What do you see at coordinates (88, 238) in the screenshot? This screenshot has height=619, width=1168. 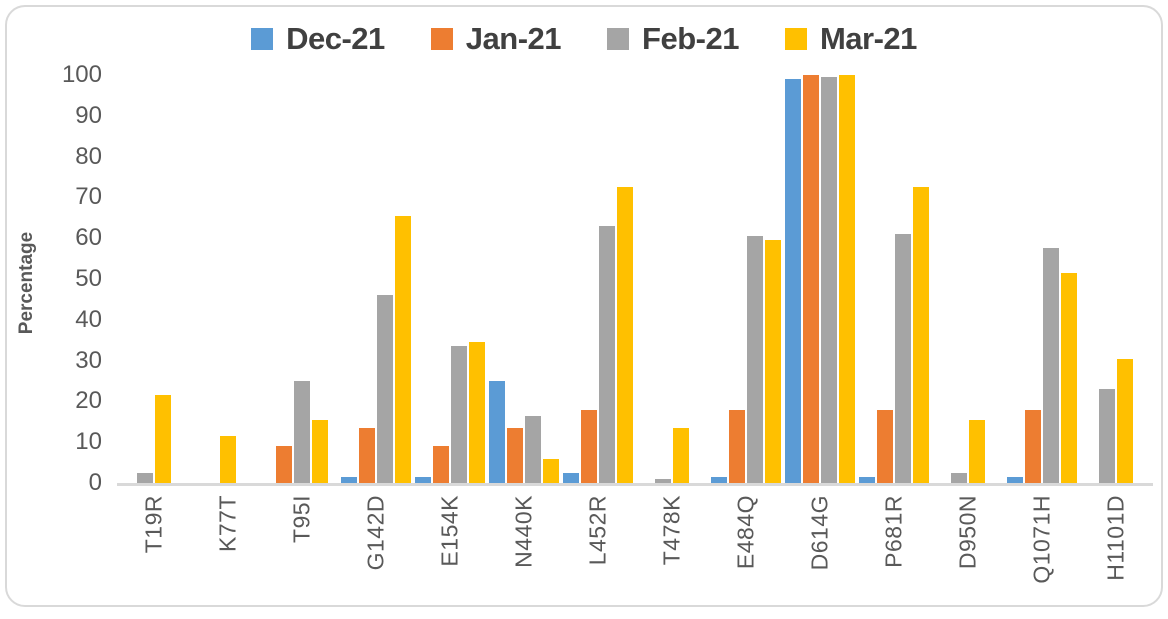 I see `y-tick-label: 60` at bounding box center [88, 238].